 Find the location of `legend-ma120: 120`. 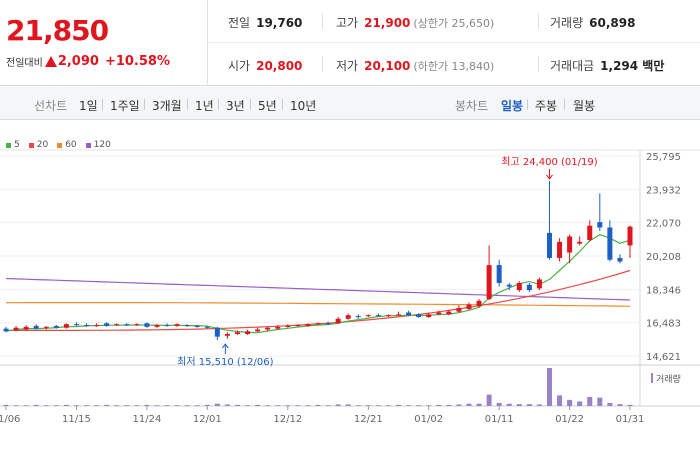

legend-ma120: 120 is located at coordinates (98, 145).